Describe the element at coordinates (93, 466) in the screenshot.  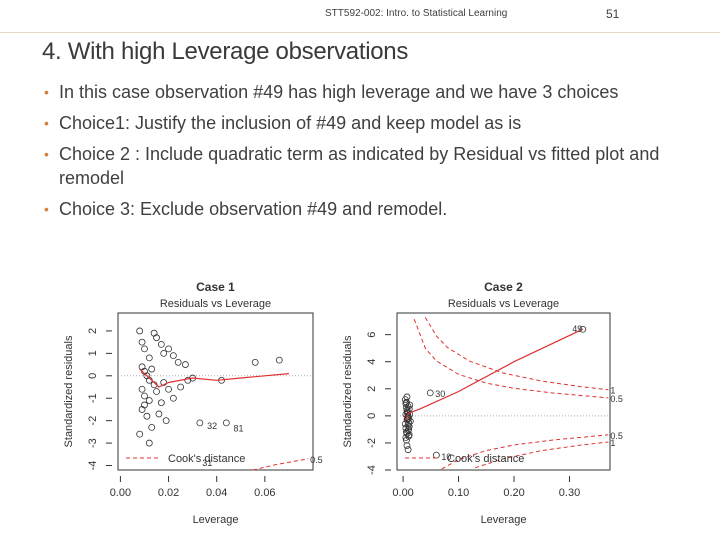
I see `y-tick-label: -4` at that location.